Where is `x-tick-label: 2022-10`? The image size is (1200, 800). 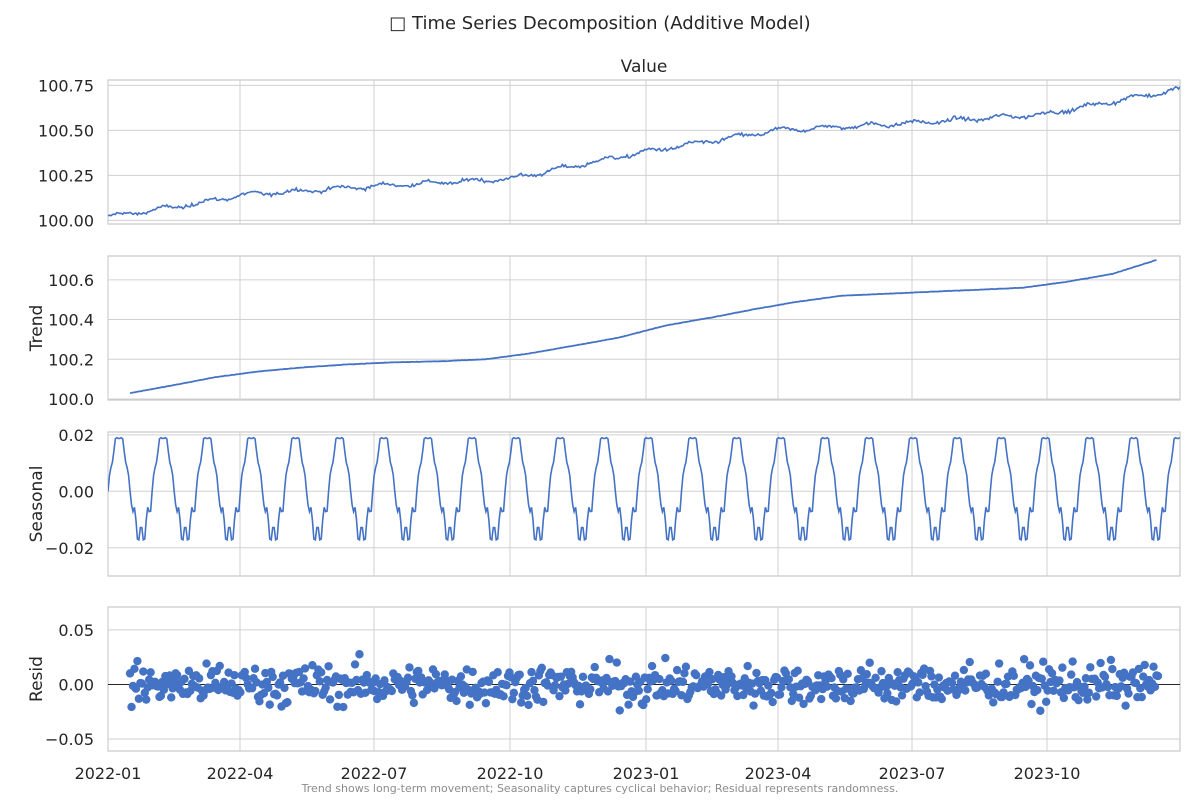
x-tick-label: 2022-10 is located at coordinates (510, 773).